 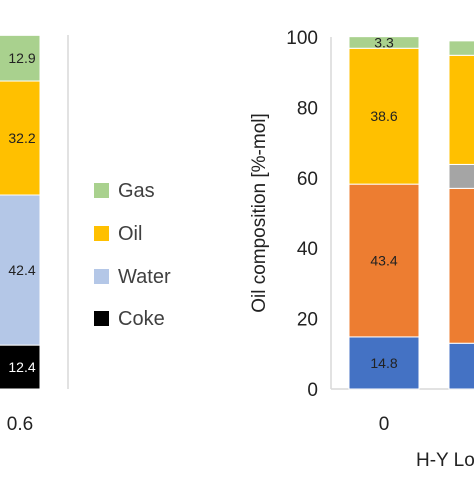 What do you see at coordinates (101, 233) in the screenshot?
I see `legend-swatch-oil` at bounding box center [101, 233].